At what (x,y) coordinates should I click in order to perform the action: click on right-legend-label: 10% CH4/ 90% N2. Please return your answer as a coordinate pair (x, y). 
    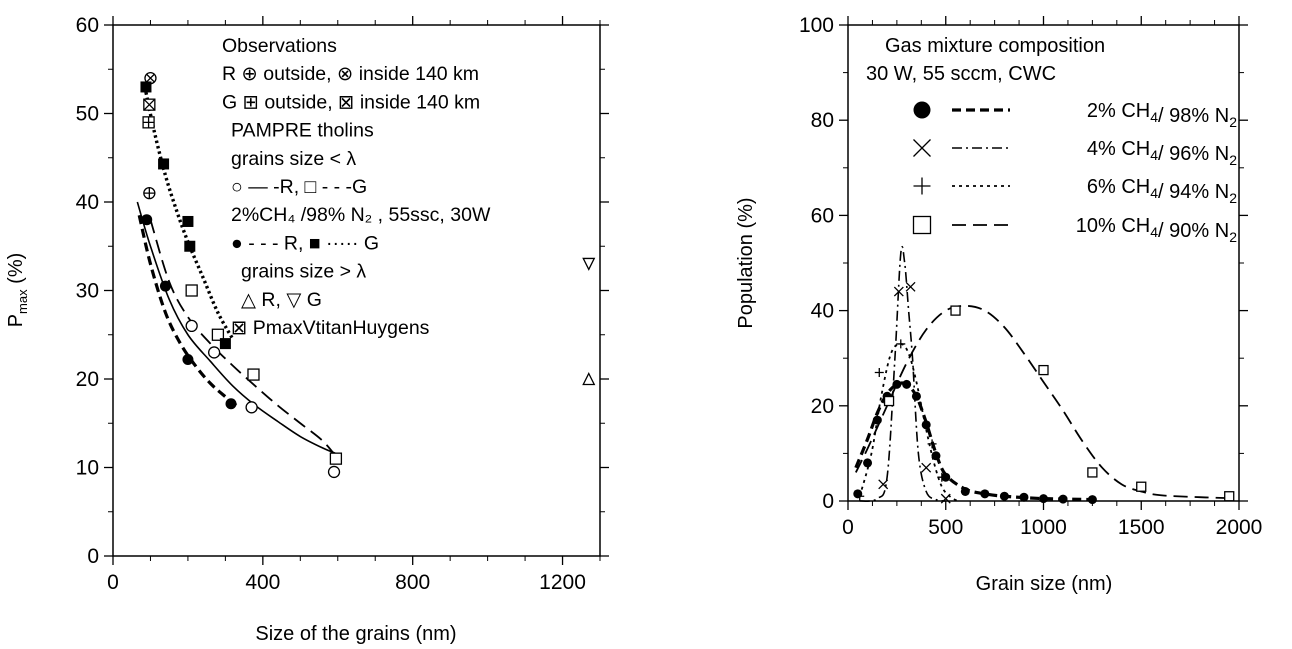
    Looking at the image, I should click on (1156, 230).